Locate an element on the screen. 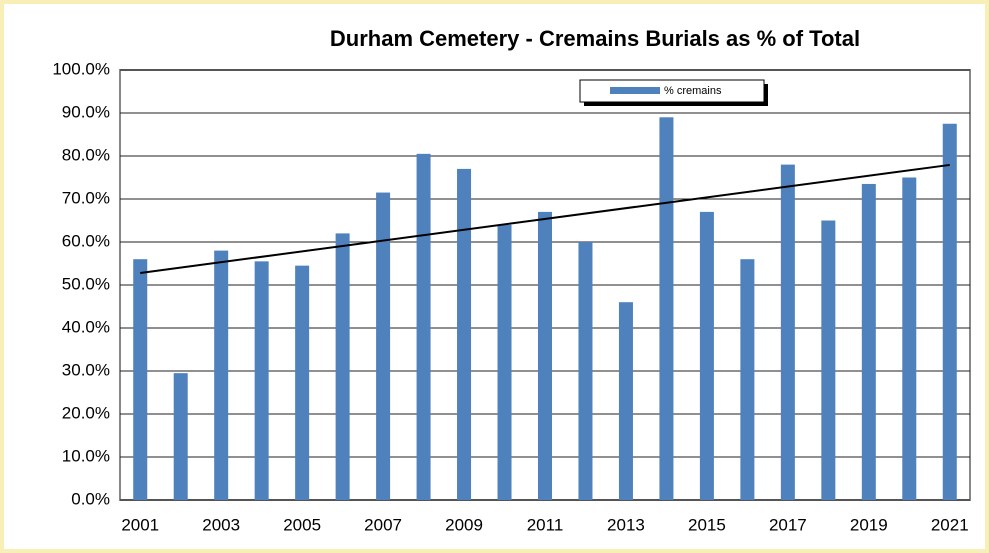  x-tick-label: 2001 is located at coordinates (140, 524).